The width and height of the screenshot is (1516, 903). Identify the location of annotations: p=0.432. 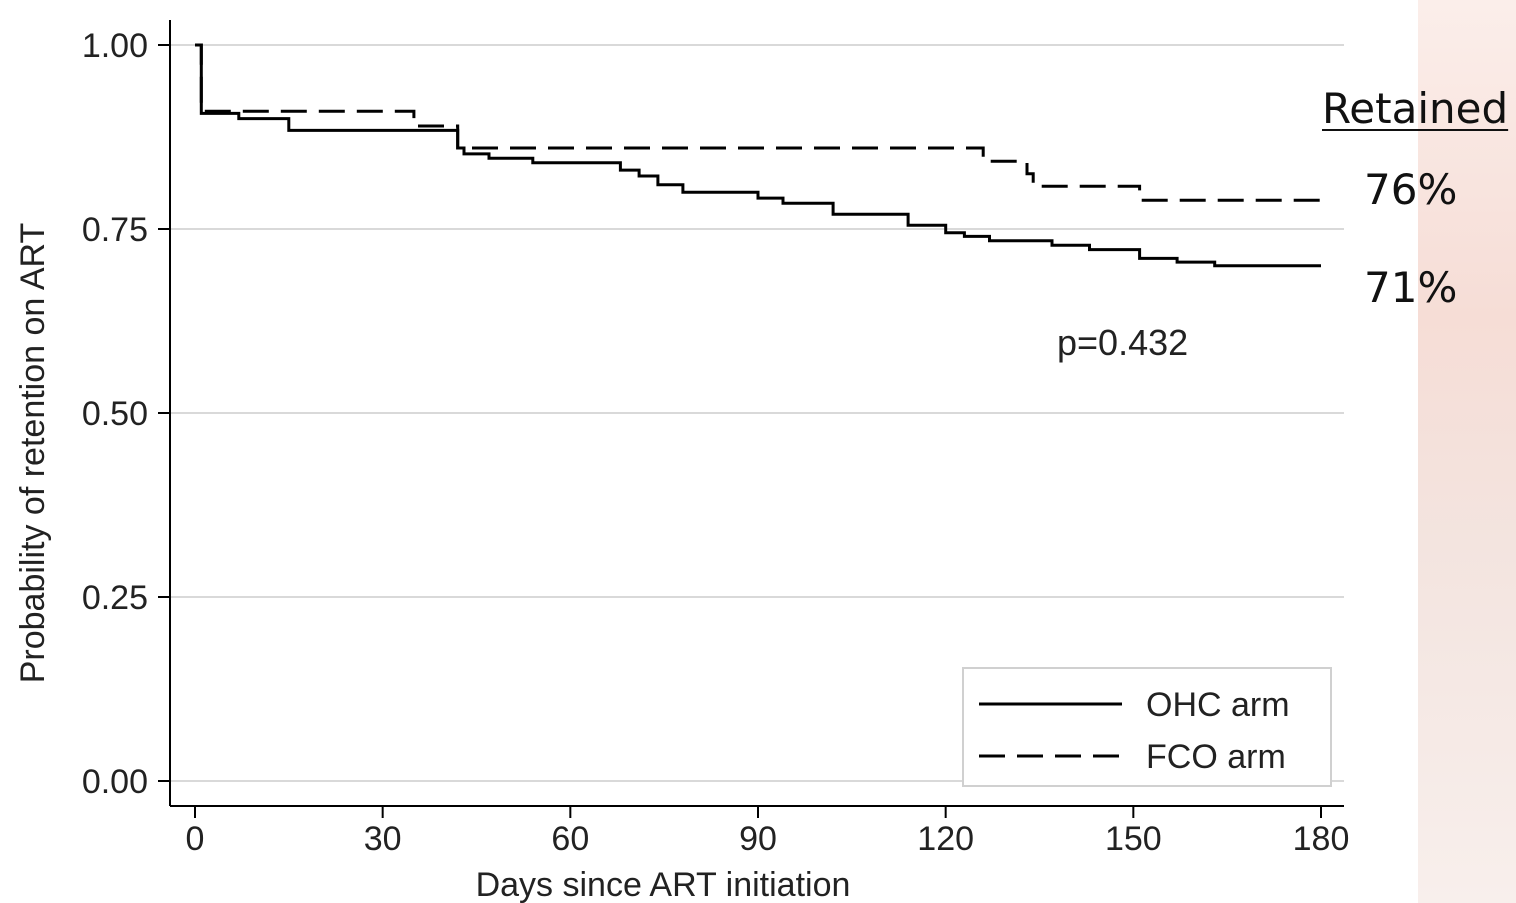
(1122, 342).